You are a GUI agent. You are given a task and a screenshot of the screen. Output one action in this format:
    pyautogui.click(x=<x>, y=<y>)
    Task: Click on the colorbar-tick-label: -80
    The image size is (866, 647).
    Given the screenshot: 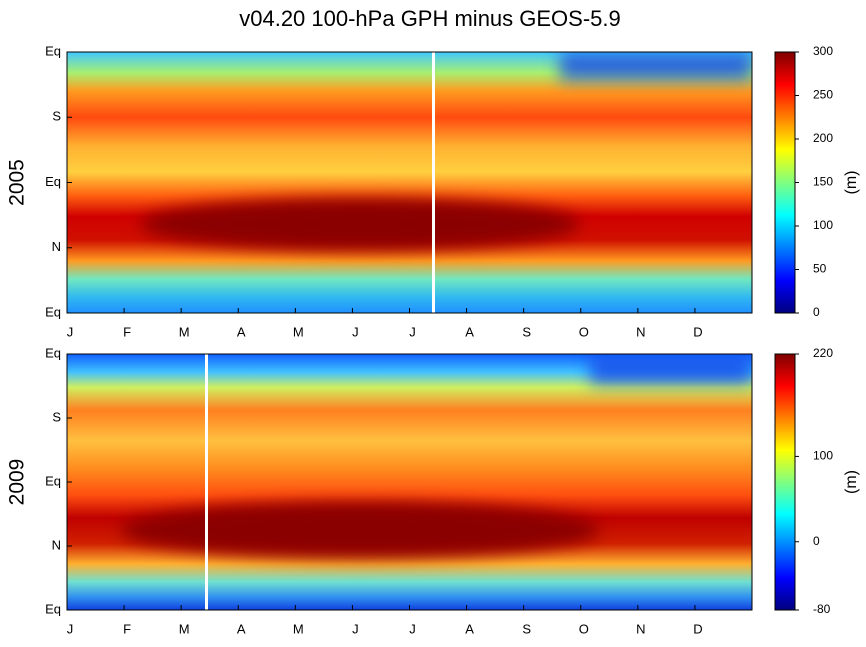 What is the action you would take?
    pyautogui.click(x=822, y=609)
    